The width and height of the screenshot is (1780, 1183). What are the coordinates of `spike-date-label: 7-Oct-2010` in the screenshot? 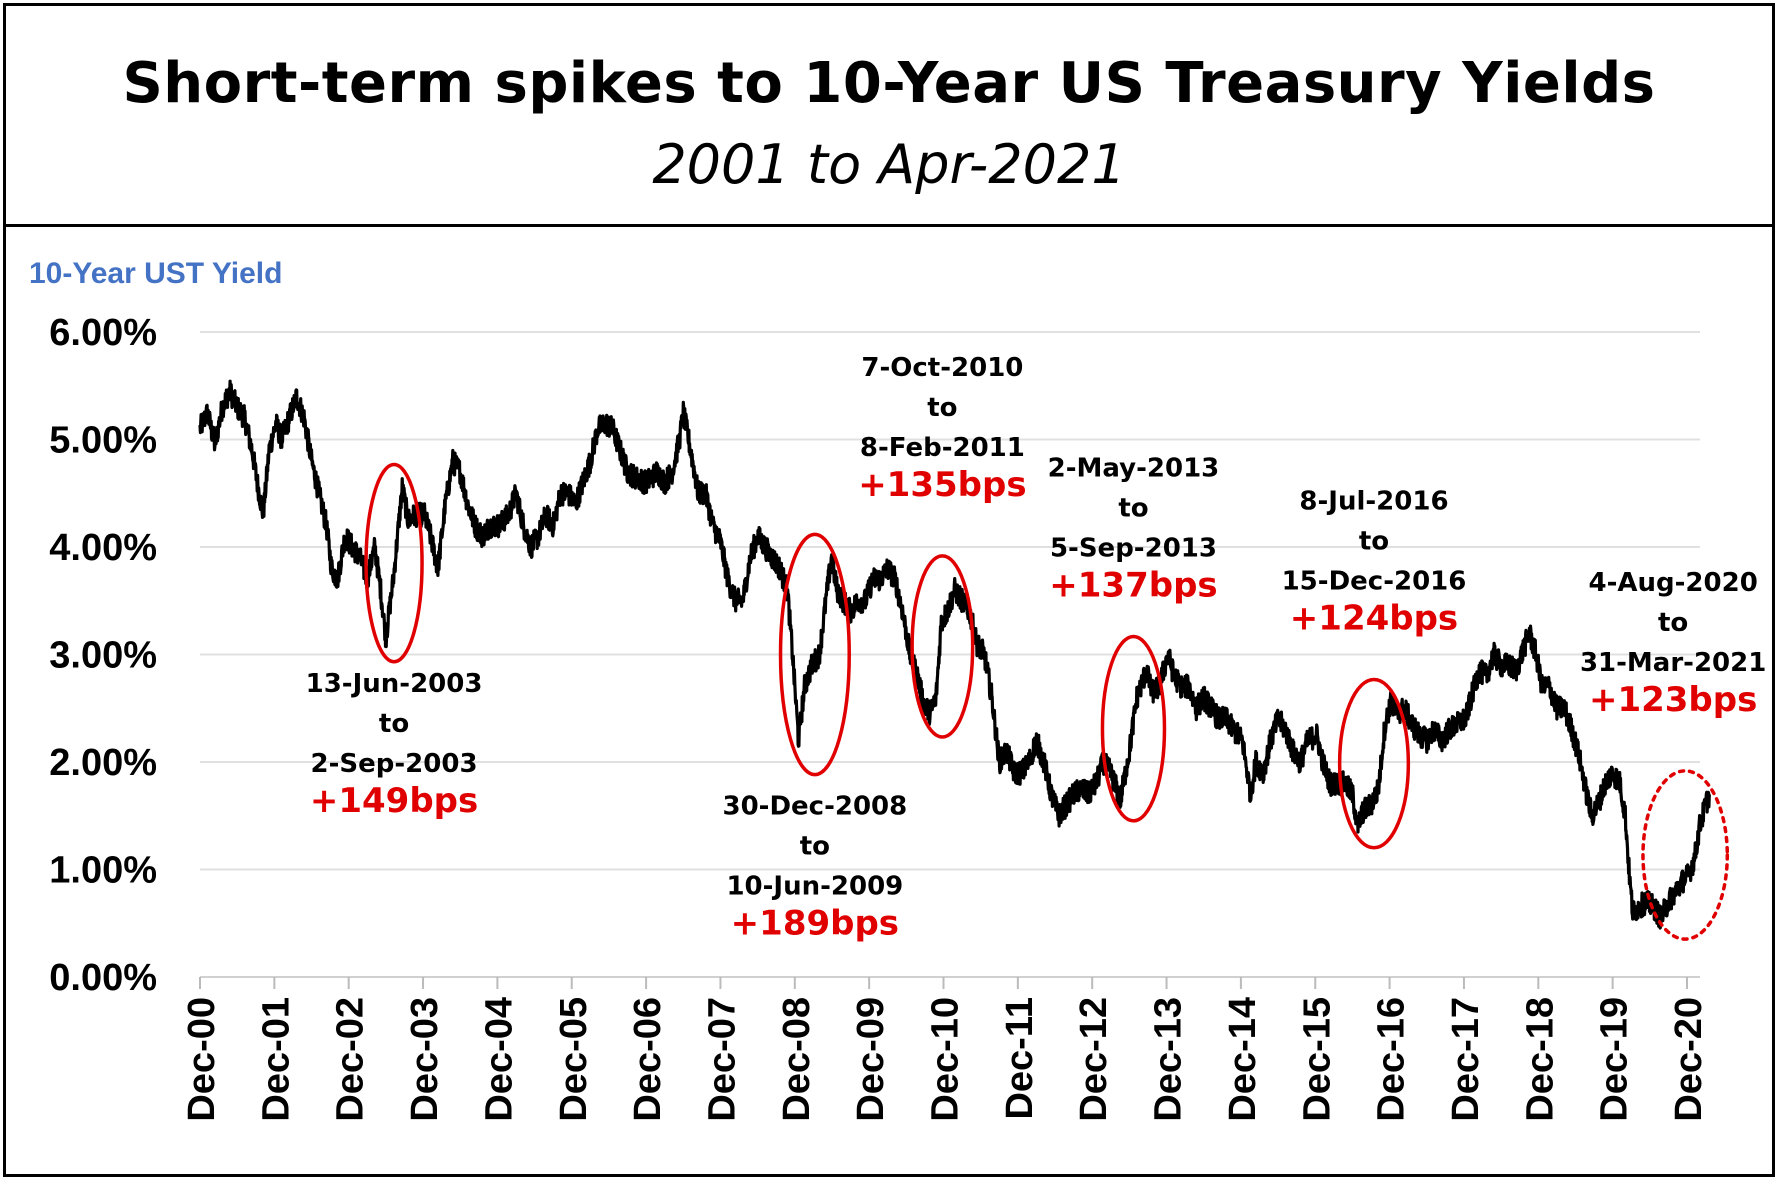 It's located at (942, 368).